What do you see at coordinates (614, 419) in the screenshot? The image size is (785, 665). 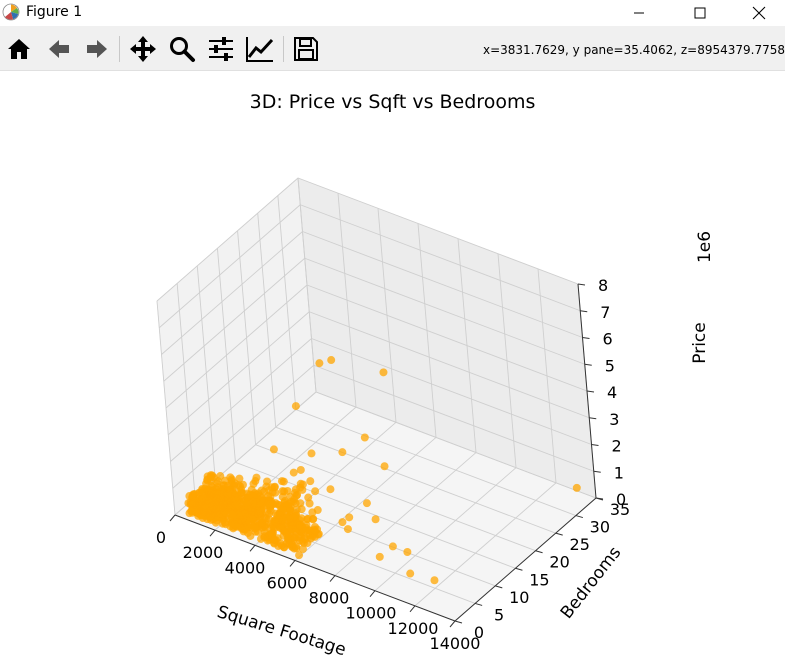 I see `z-tick-label: 3` at bounding box center [614, 419].